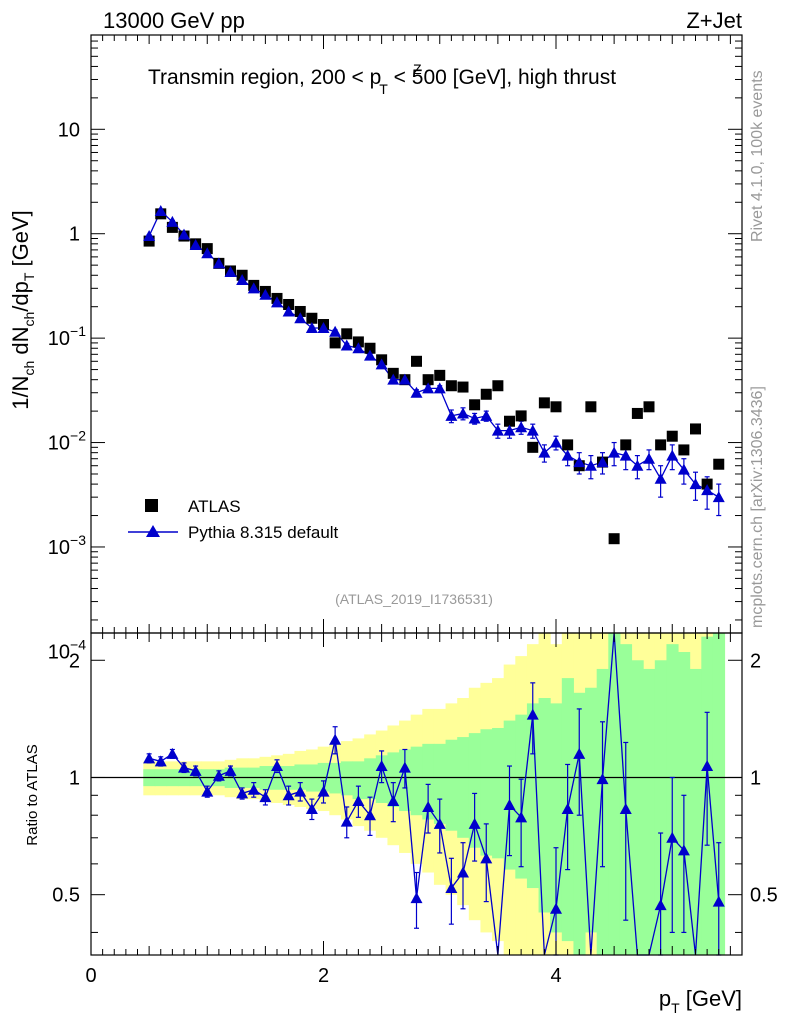  Describe the element at coordinates (233, 519) in the screenshot. I see `legend: ATLAS Pythia 8.315 default` at that location.